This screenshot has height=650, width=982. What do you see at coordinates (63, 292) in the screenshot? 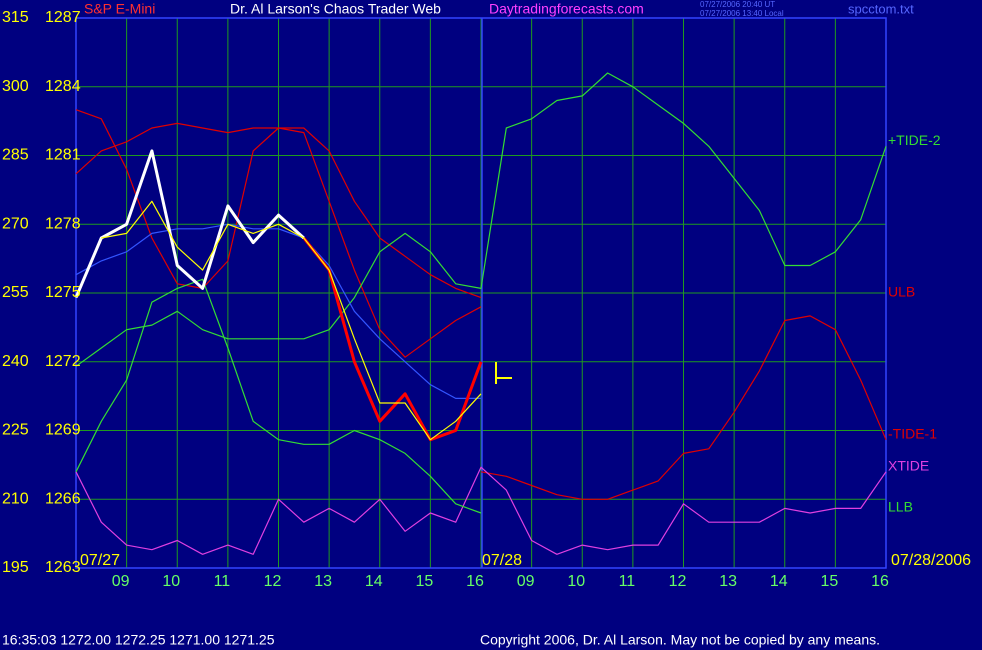
I see `y2-tick-label: 1275` at bounding box center [63, 292].